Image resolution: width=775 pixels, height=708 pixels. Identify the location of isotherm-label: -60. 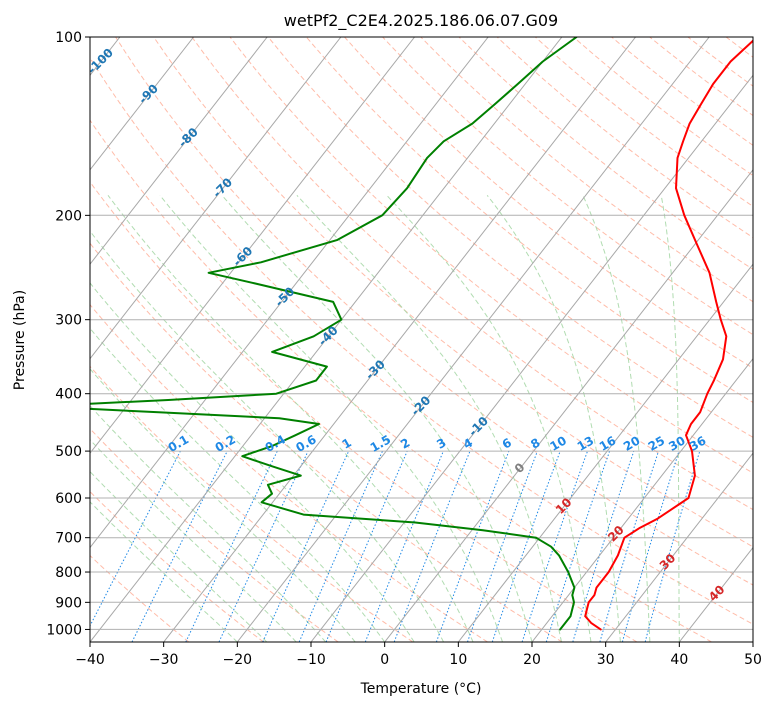
(242, 256).